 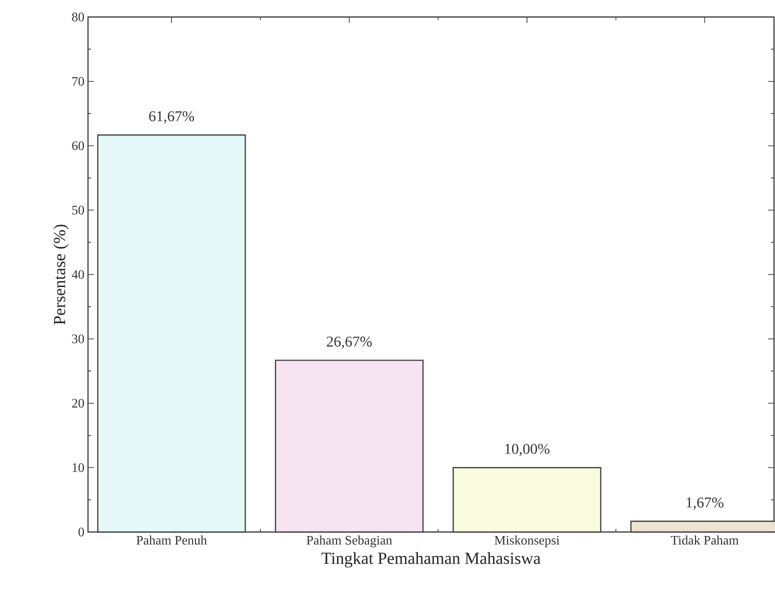 What do you see at coordinates (349, 542) in the screenshot?
I see `x-tick-label: Paham Sebagian` at bounding box center [349, 542].